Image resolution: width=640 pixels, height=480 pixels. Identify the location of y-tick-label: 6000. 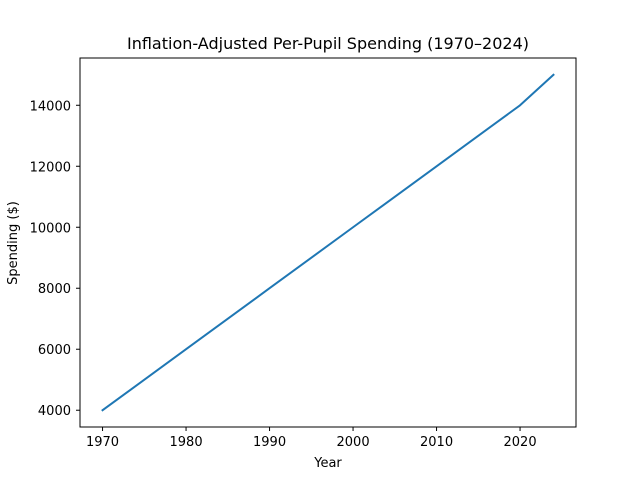
(54, 350).